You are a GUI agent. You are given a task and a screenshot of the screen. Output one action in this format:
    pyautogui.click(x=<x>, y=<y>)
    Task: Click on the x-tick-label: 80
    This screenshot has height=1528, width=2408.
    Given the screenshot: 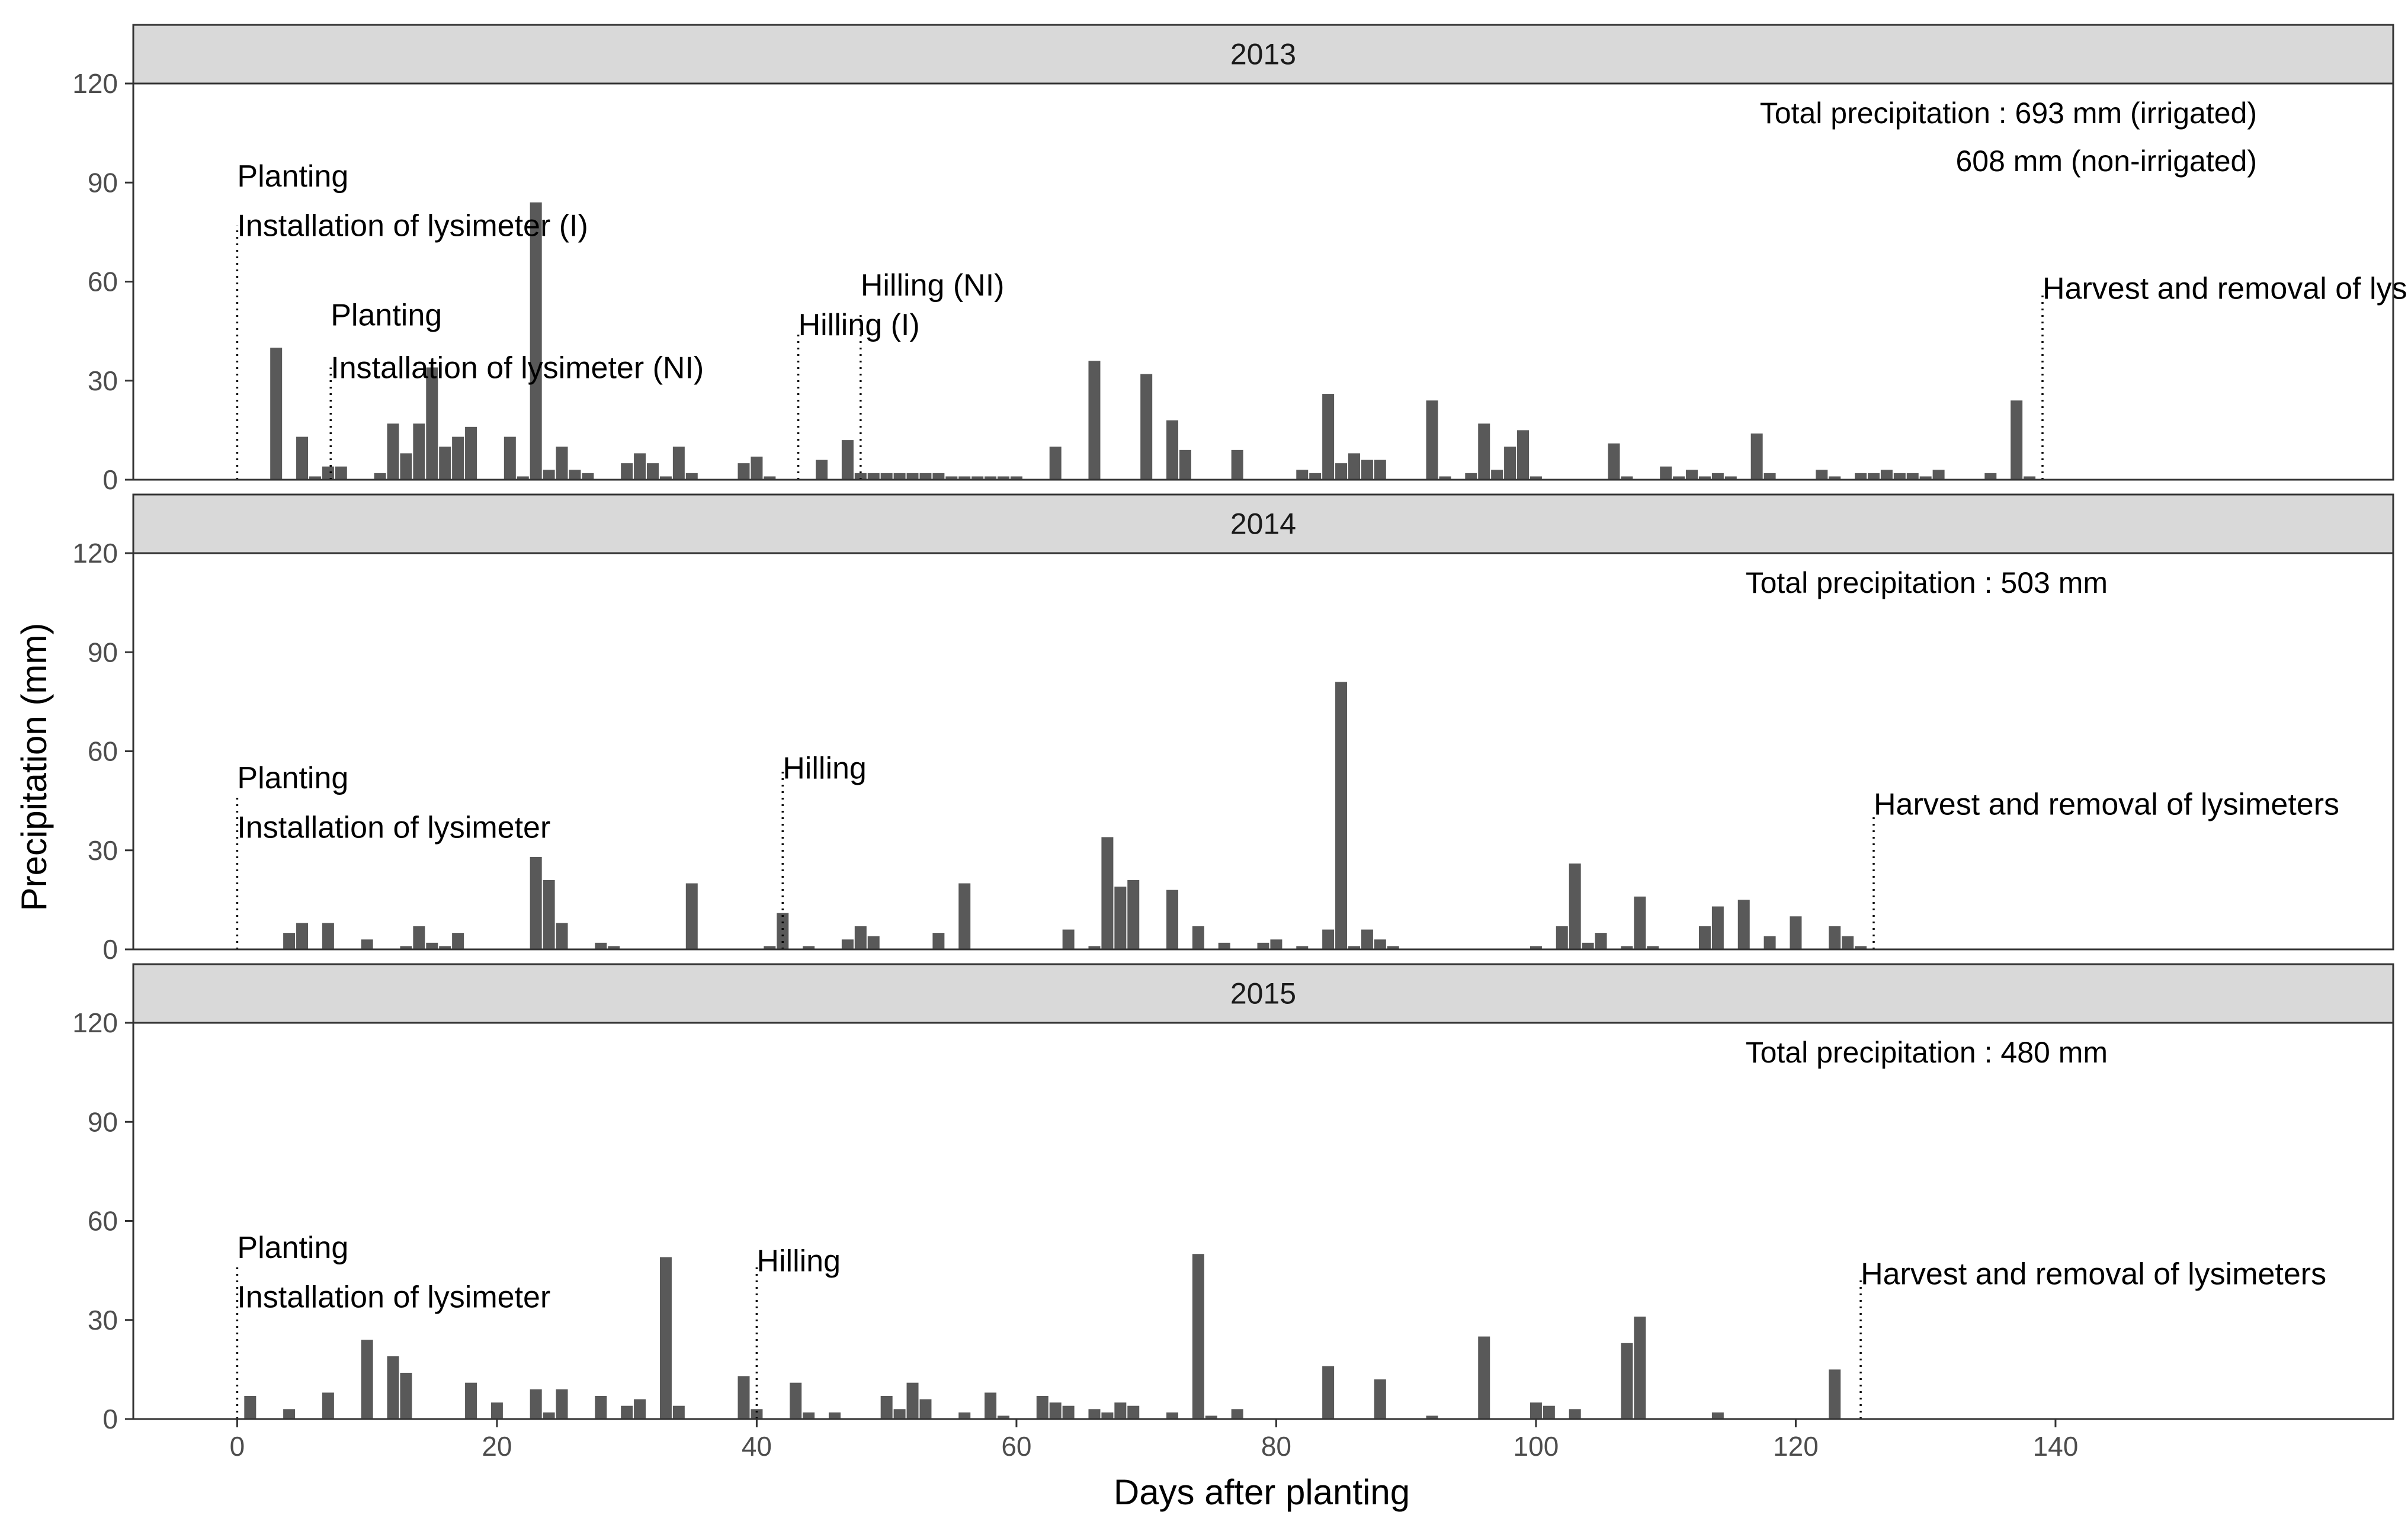 What is the action you would take?
    pyautogui.click(x=1276, y=1446)
    